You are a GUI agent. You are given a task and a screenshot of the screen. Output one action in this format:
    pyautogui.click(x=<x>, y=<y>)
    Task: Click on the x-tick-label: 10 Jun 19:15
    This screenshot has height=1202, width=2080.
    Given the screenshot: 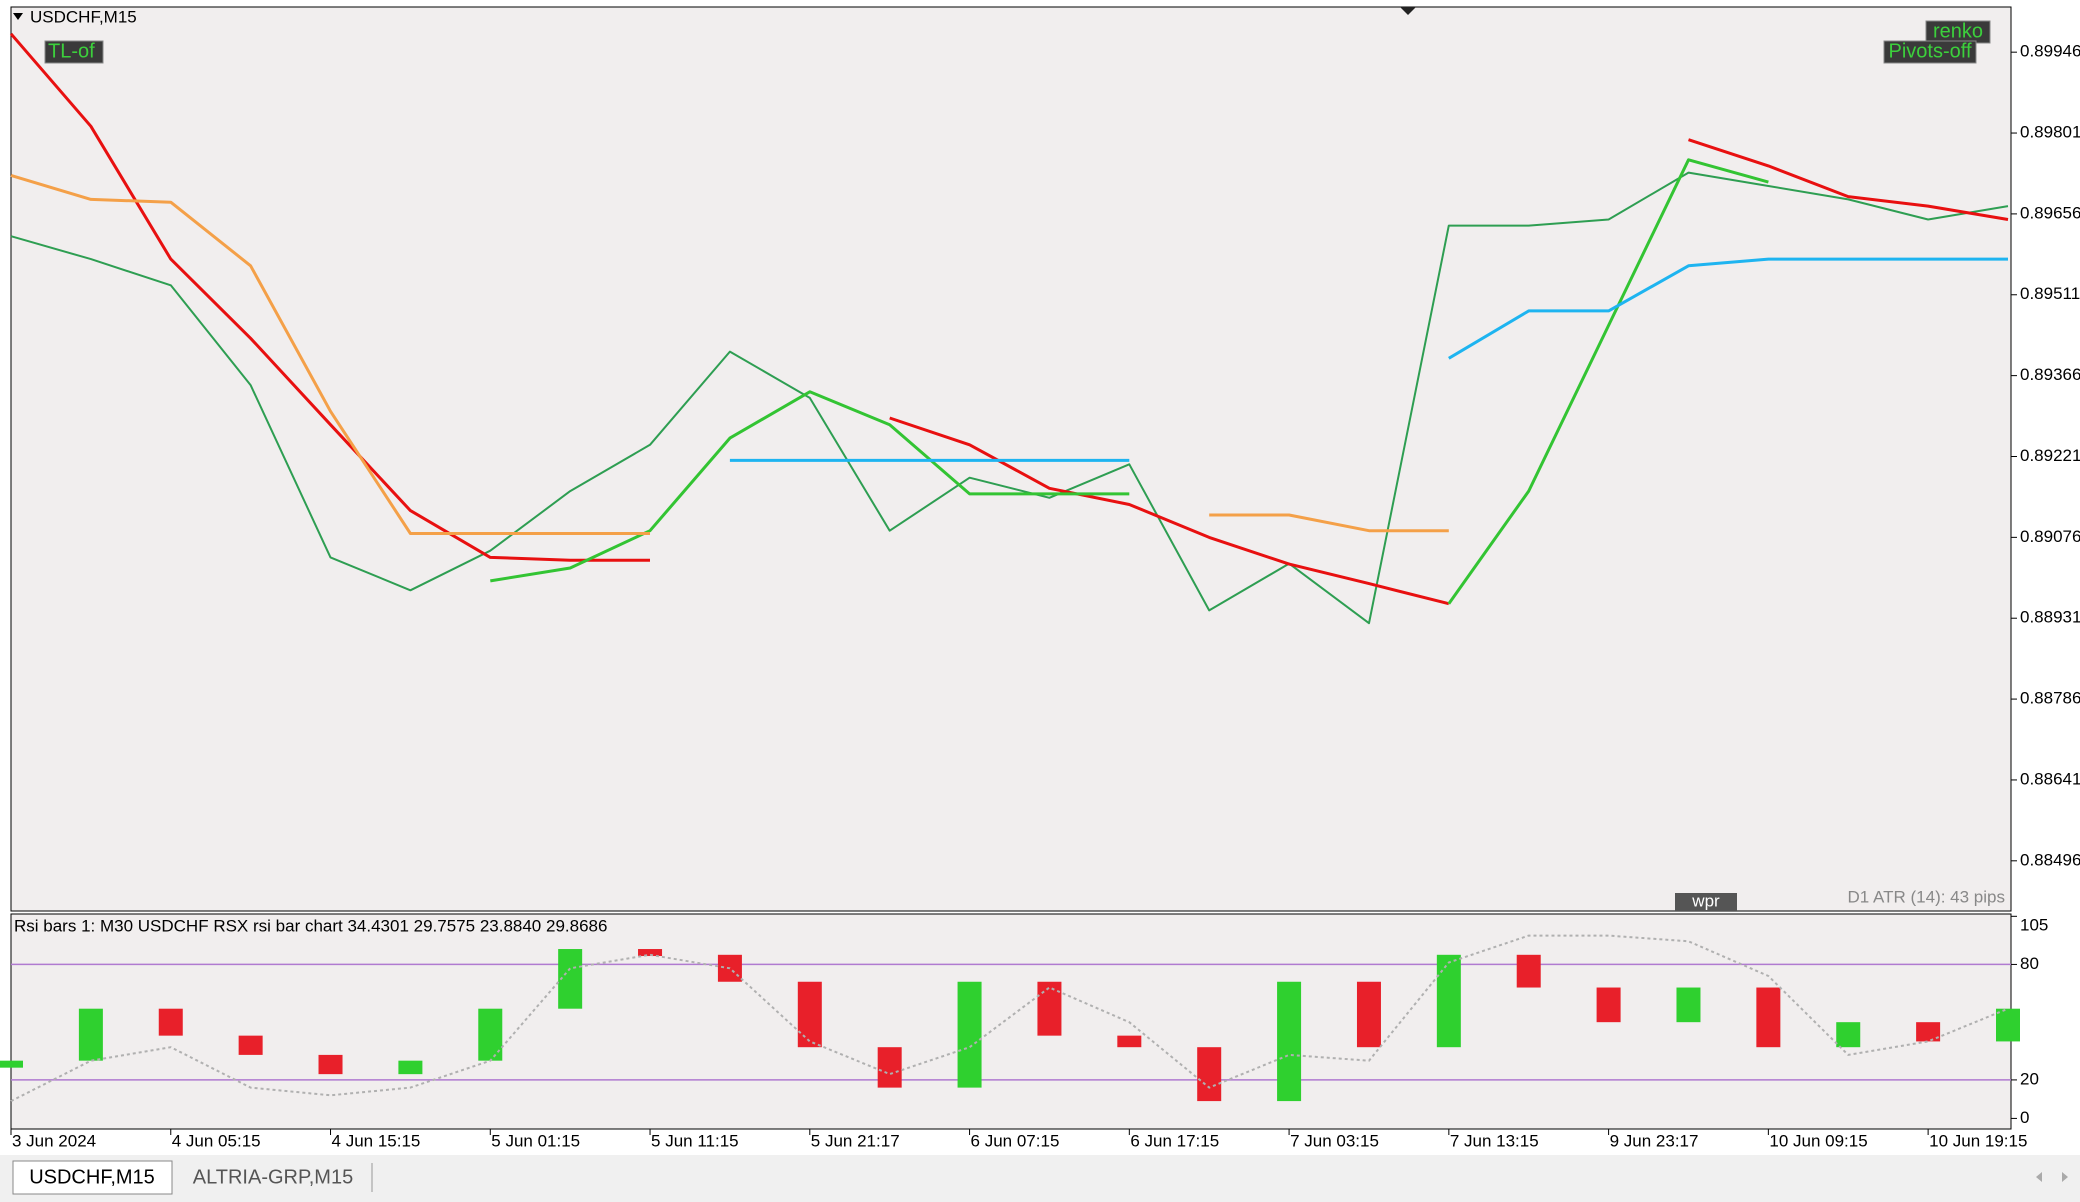 What is the action you would take?
    pyautogui.click(x=1978, y=1140)
    